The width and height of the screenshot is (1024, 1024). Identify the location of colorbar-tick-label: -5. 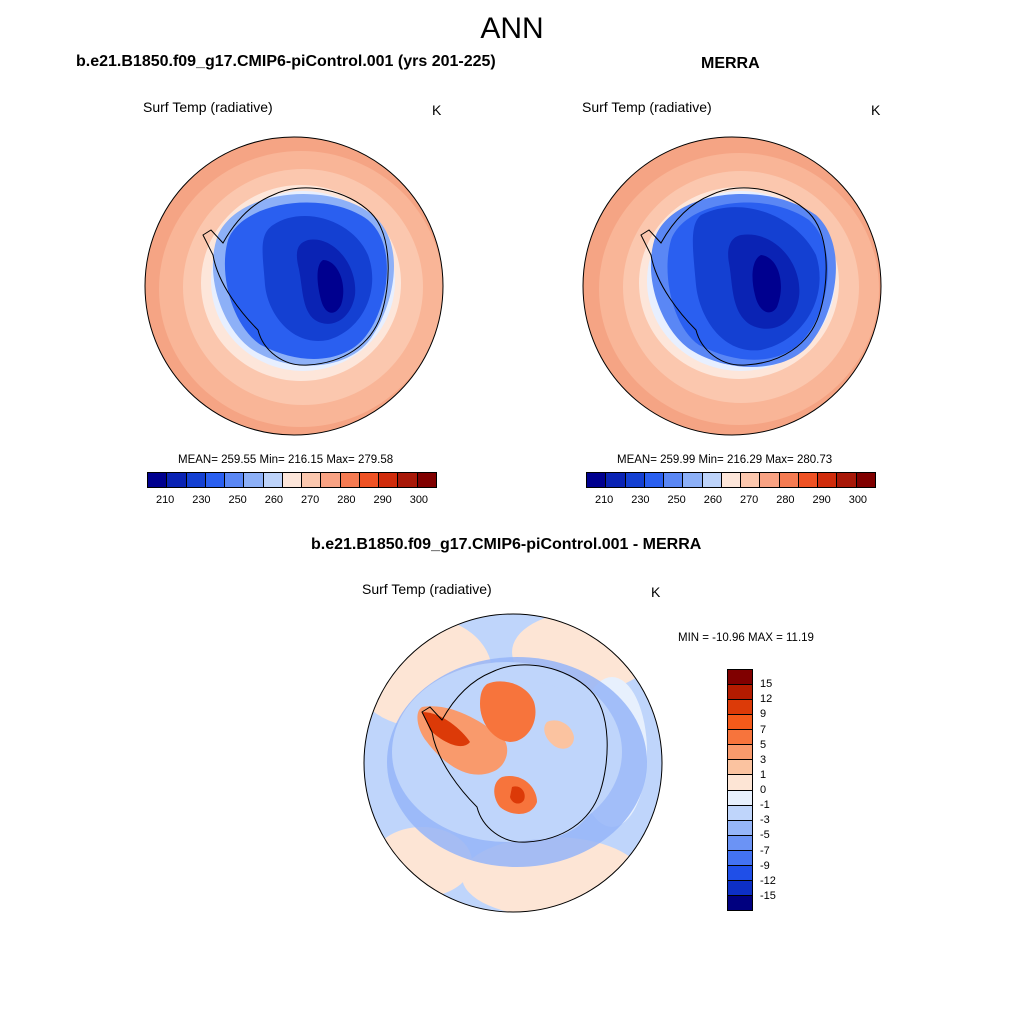
(765, 835).